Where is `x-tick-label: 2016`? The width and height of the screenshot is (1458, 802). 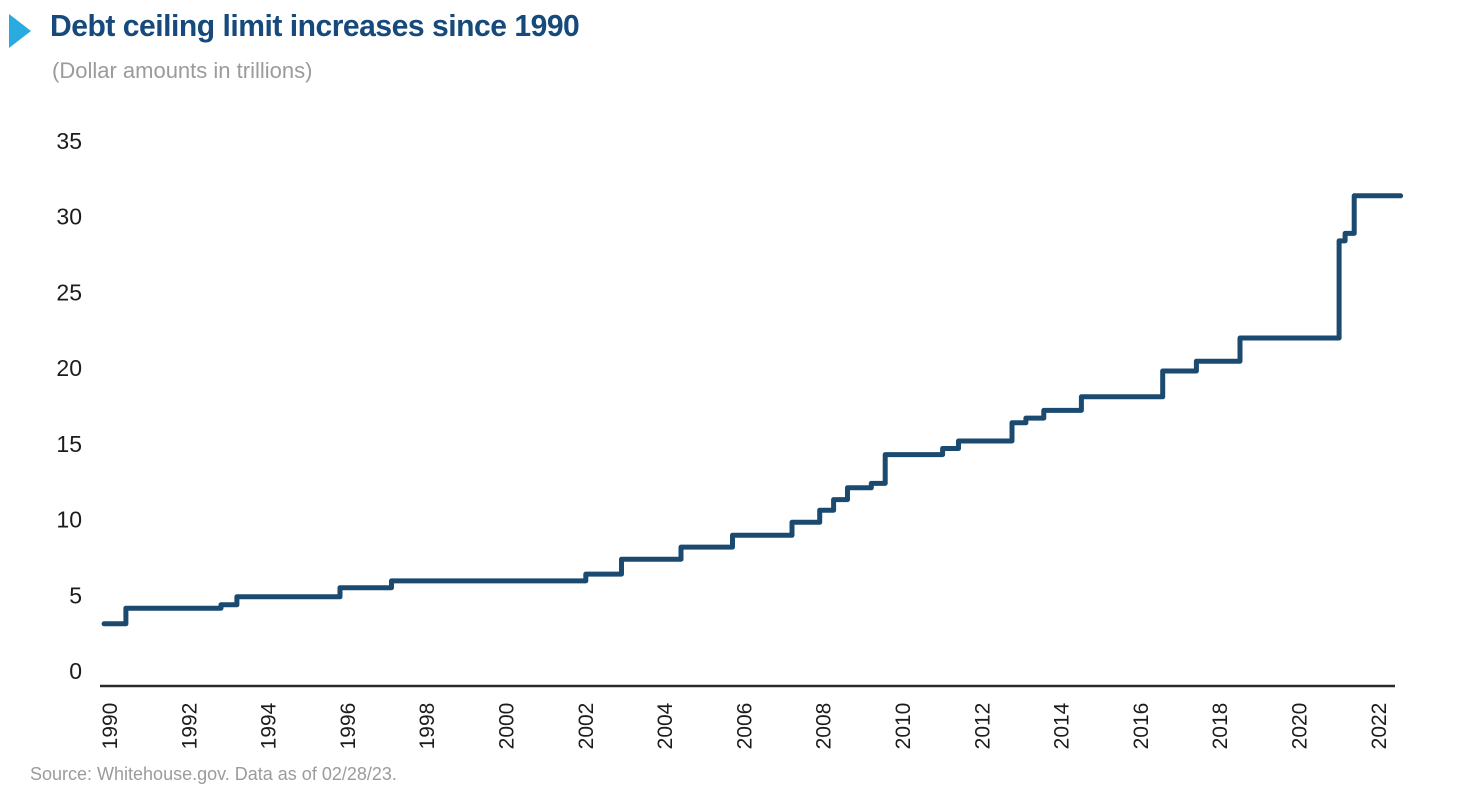 x-tick-label: 2016 is located at coordinates (1141, 726).